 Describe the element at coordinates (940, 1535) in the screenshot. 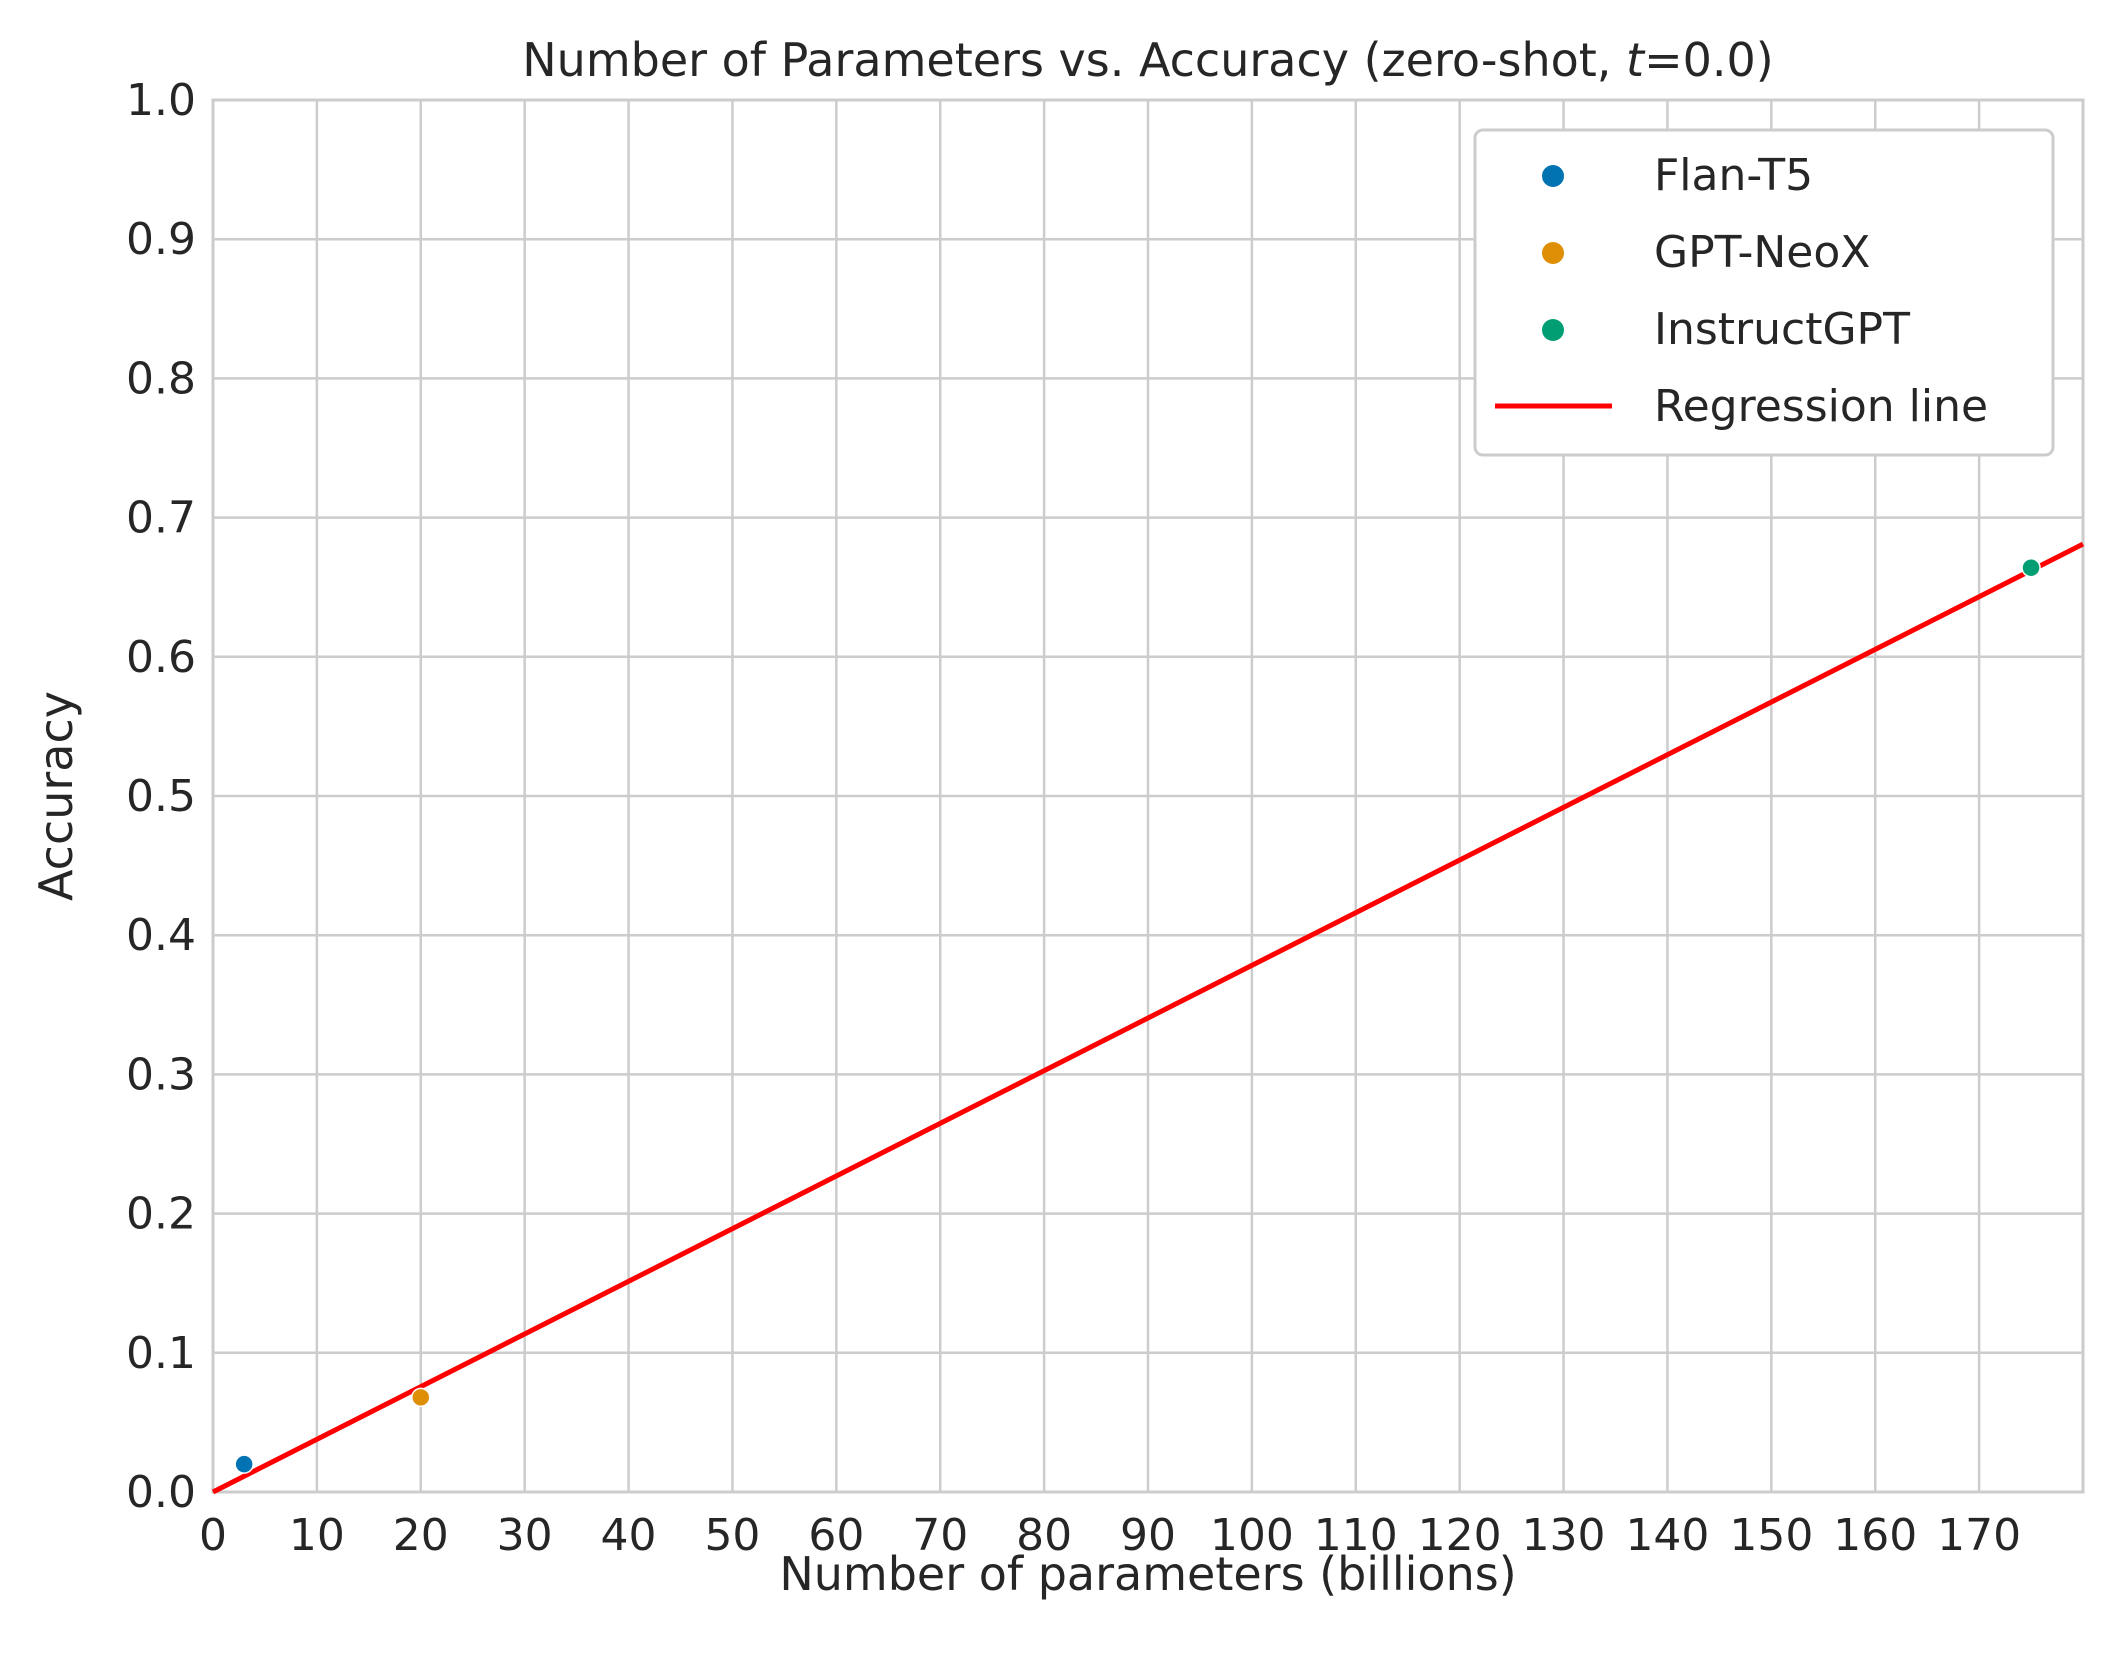

I see `x-tick-label: 70` at that location.